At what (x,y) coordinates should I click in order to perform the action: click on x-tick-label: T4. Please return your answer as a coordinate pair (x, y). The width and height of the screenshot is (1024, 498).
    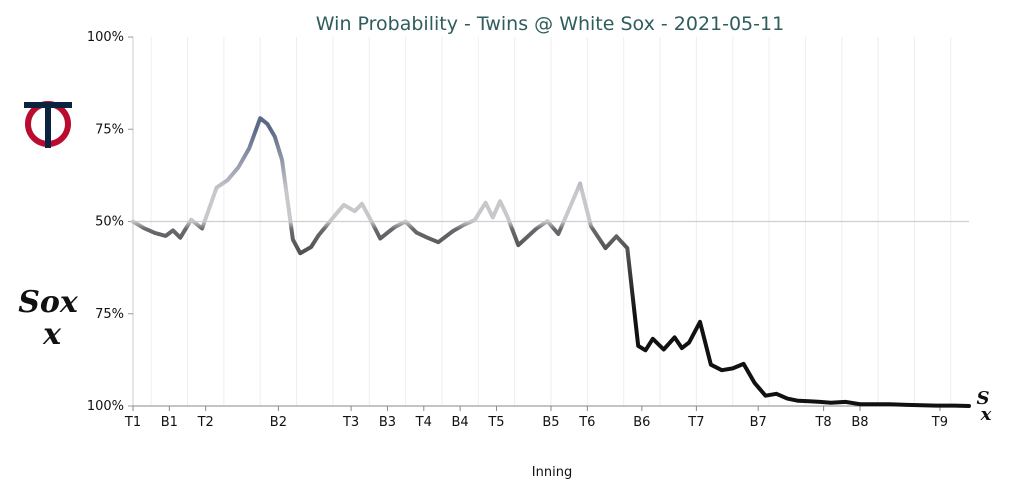
    Looking at the image, I should click on (423, 422).